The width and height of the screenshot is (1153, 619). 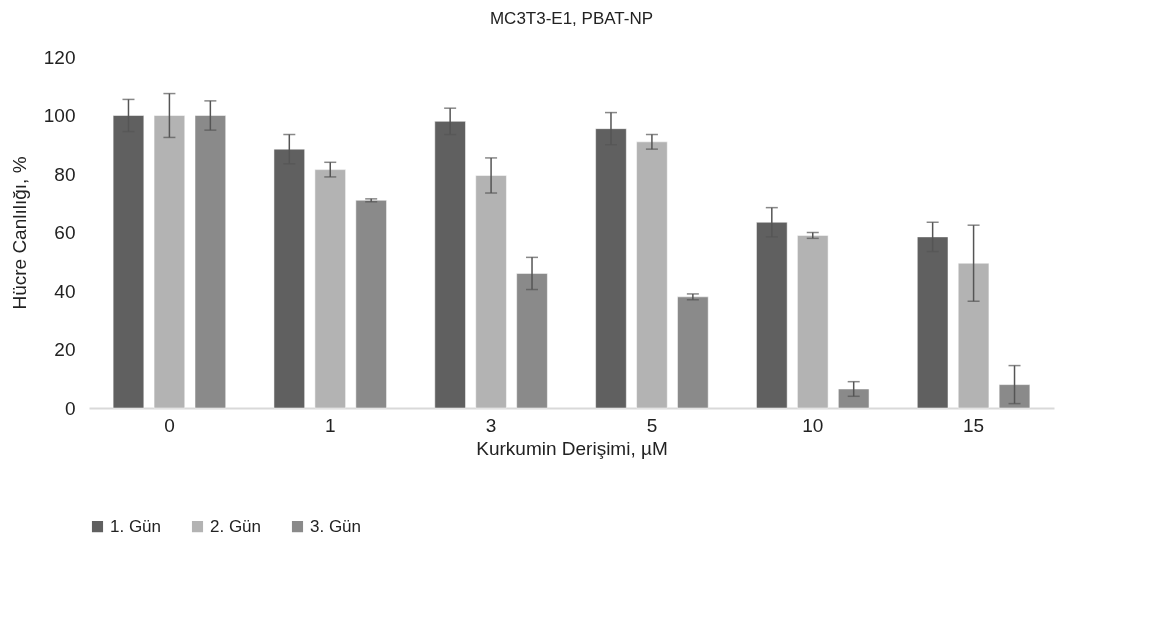 What do you see at coordinates (652, 425) in the screenshot?
I see `x-tick-label: 5` at bounding box center [652, 425].